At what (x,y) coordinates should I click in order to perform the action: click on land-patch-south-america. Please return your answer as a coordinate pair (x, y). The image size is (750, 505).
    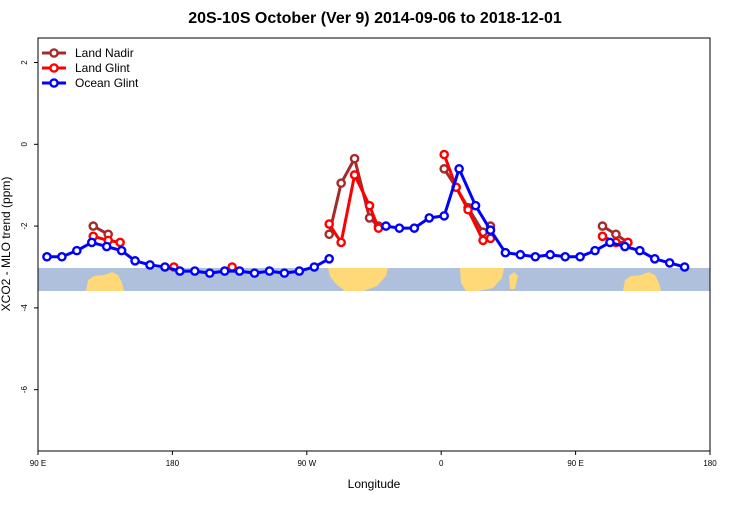
    Looking at the image, I should click on (358, 279).